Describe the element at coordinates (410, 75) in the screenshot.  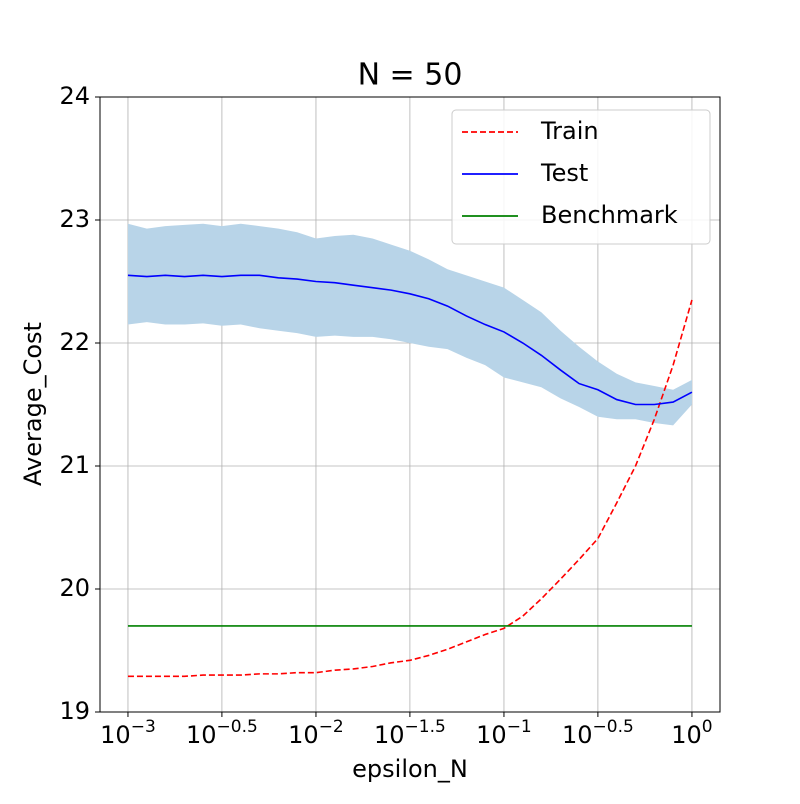
I see `chart-title: N = 50` at that location.